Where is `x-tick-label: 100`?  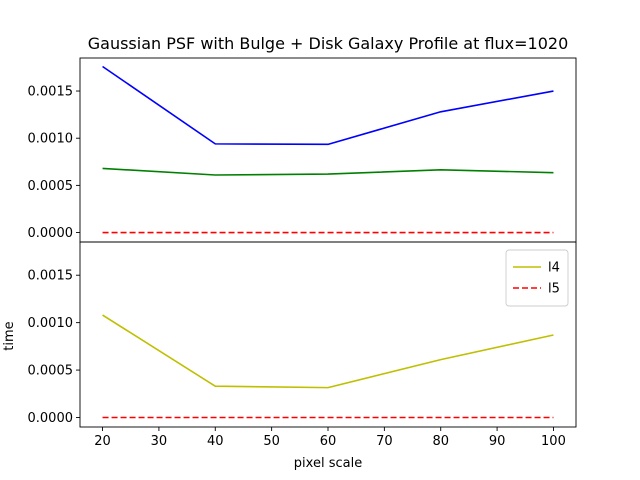 x-tick-label: 100 is located at coordinates (553, 441).